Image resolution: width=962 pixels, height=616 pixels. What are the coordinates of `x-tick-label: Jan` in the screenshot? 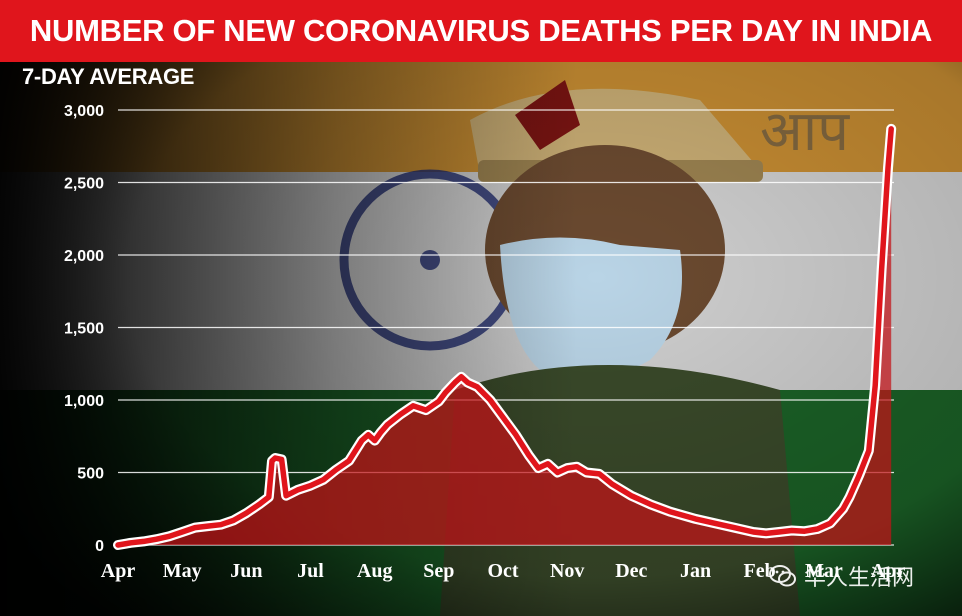 It's located at (695, 571).